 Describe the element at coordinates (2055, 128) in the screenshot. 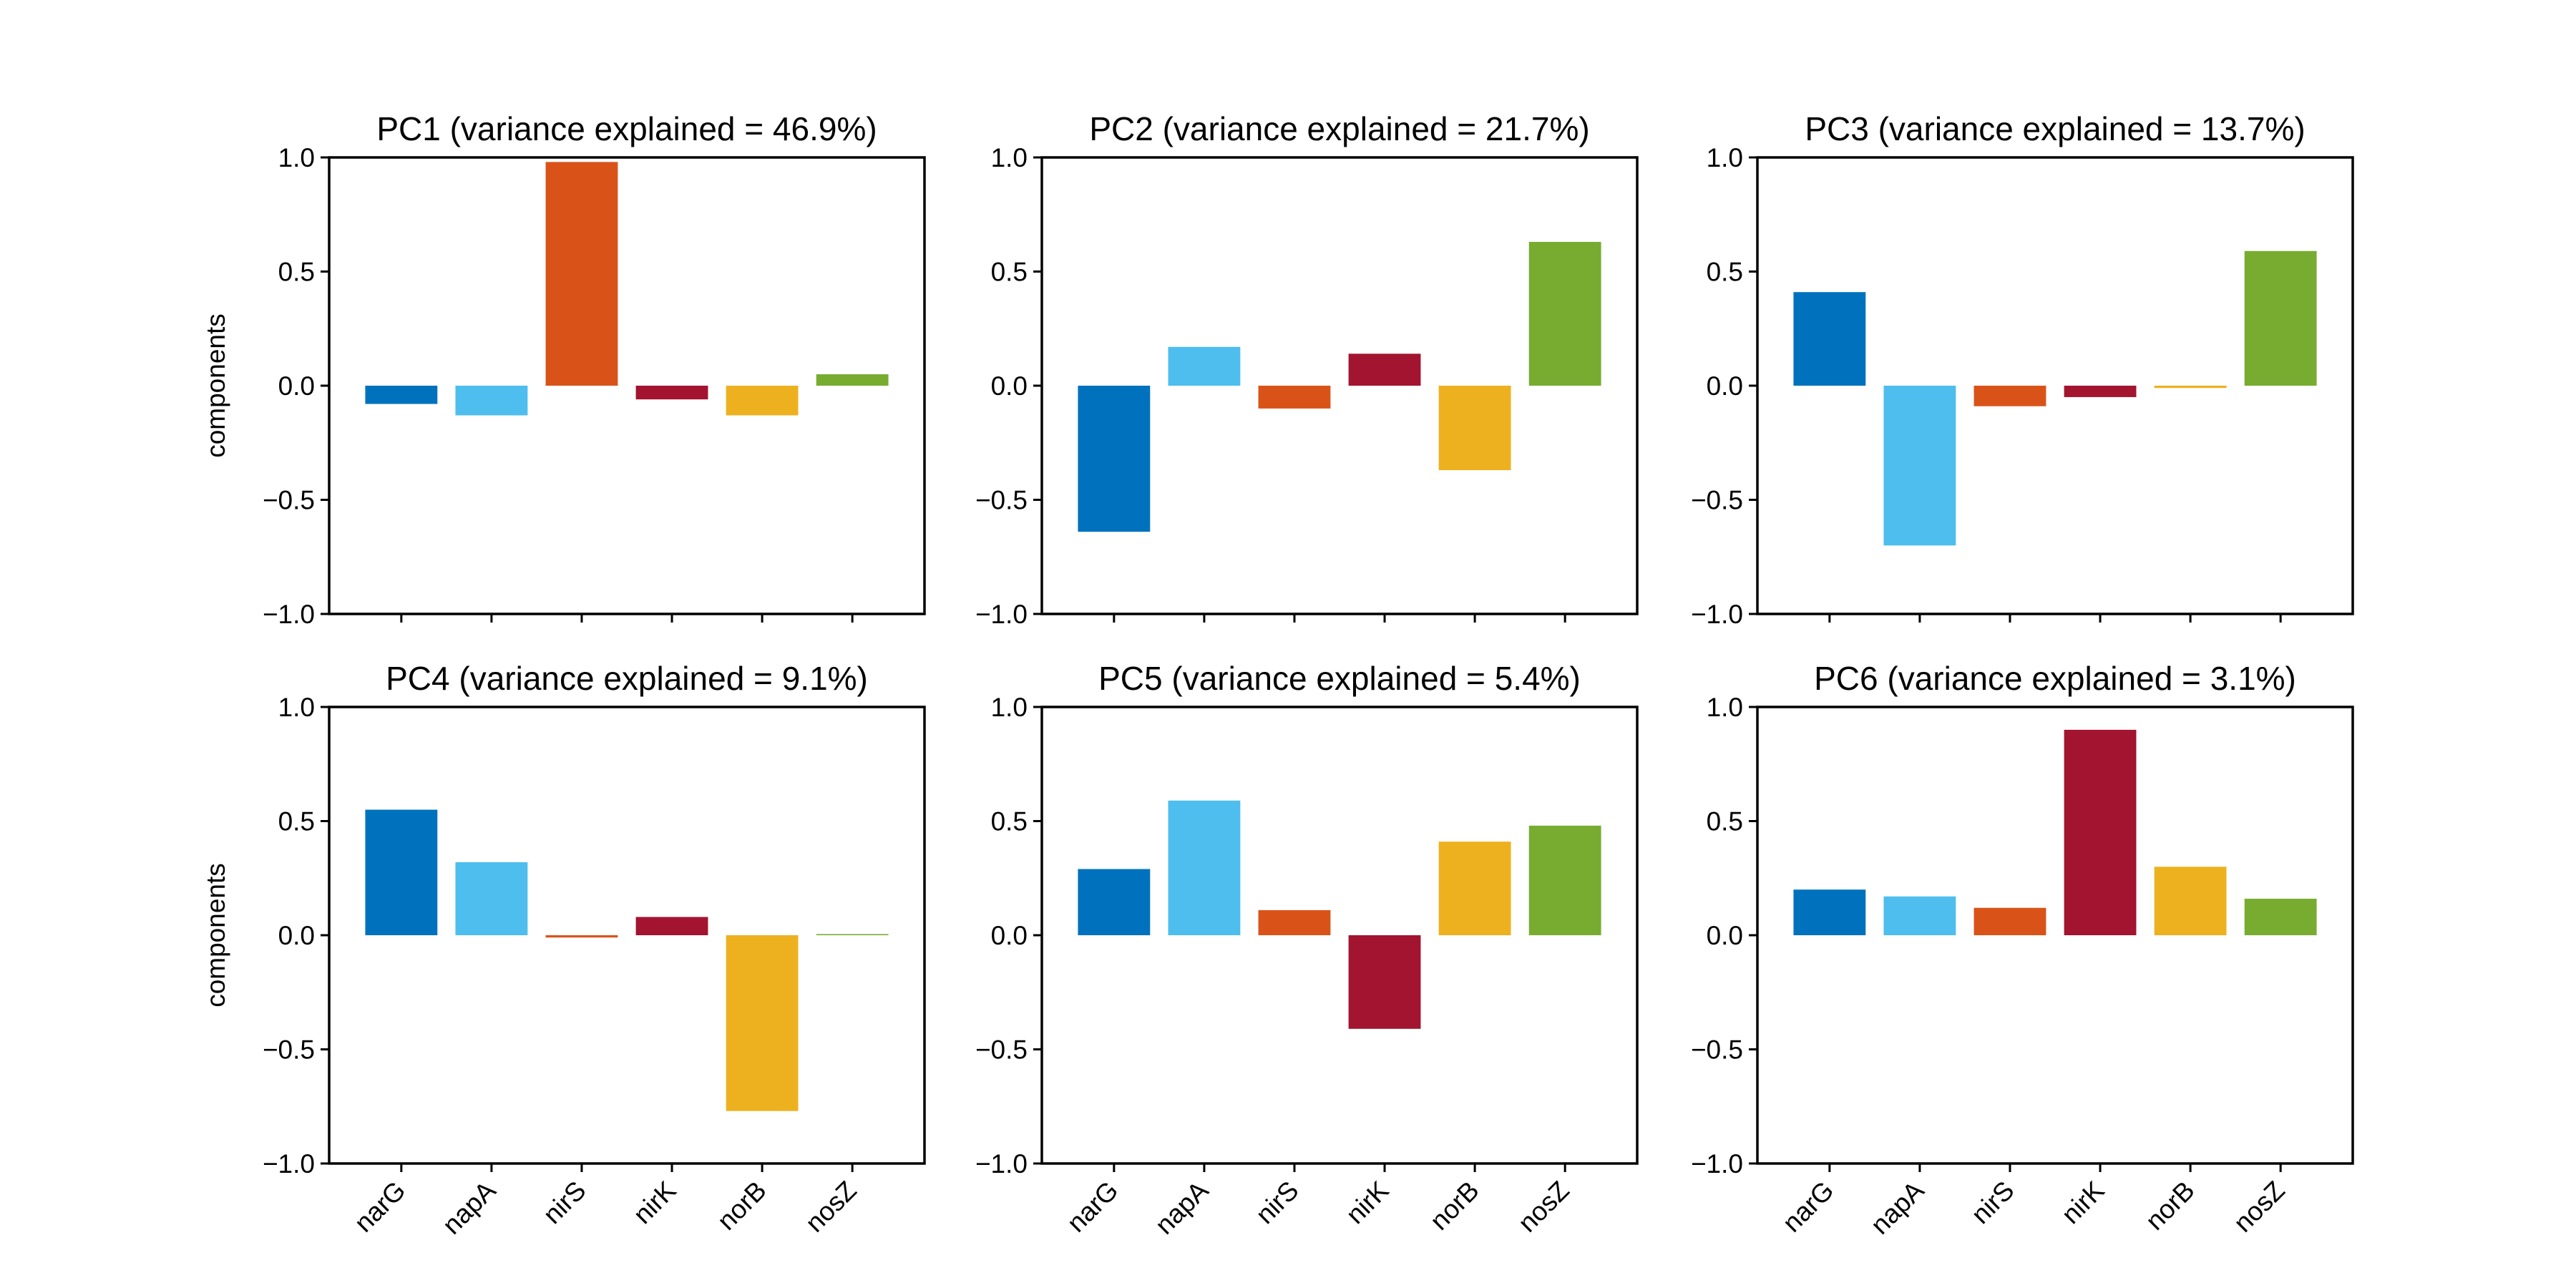

I see `subplot-title: PC3 (variance explained = 13.7%)` at that location.